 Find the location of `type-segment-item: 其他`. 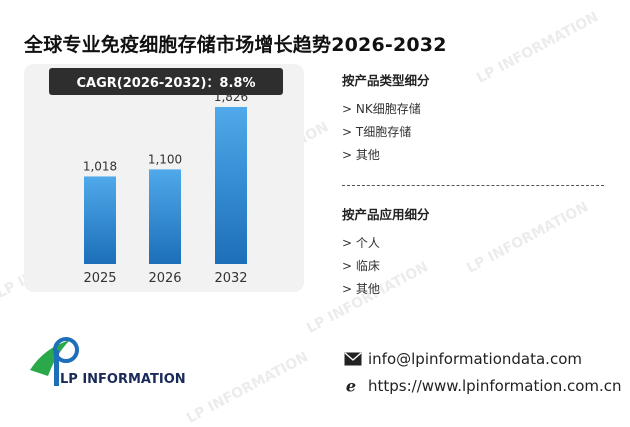

type-segment-item: 其他 is located at coordinates (473, 155).